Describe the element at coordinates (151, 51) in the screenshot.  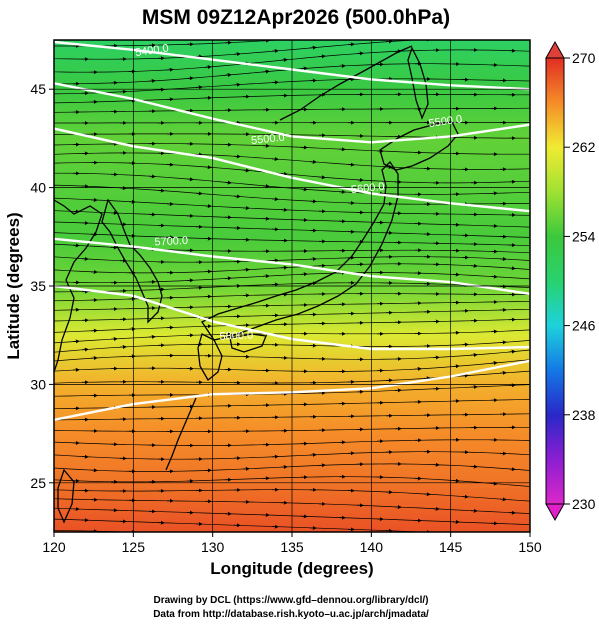
I see `contour-label: 5400.0` at that location.